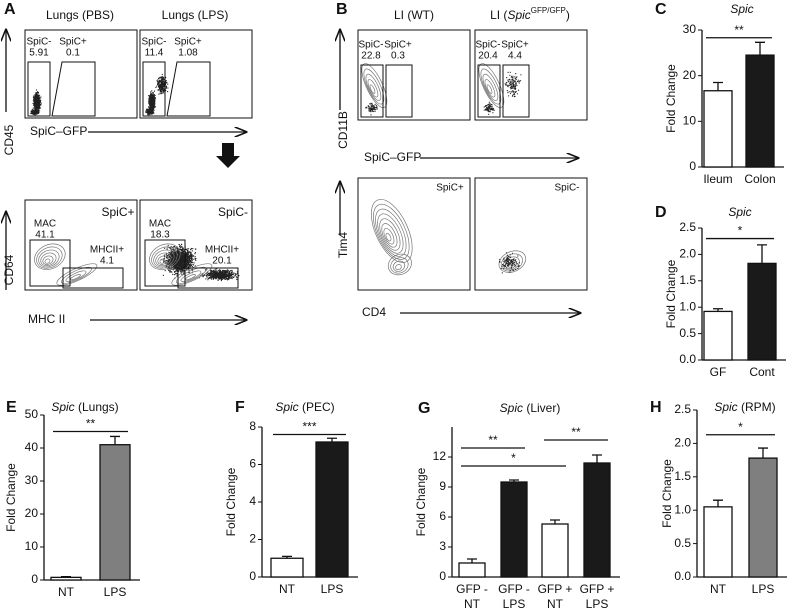  I want to click on title-part: ), so click(568, 15).